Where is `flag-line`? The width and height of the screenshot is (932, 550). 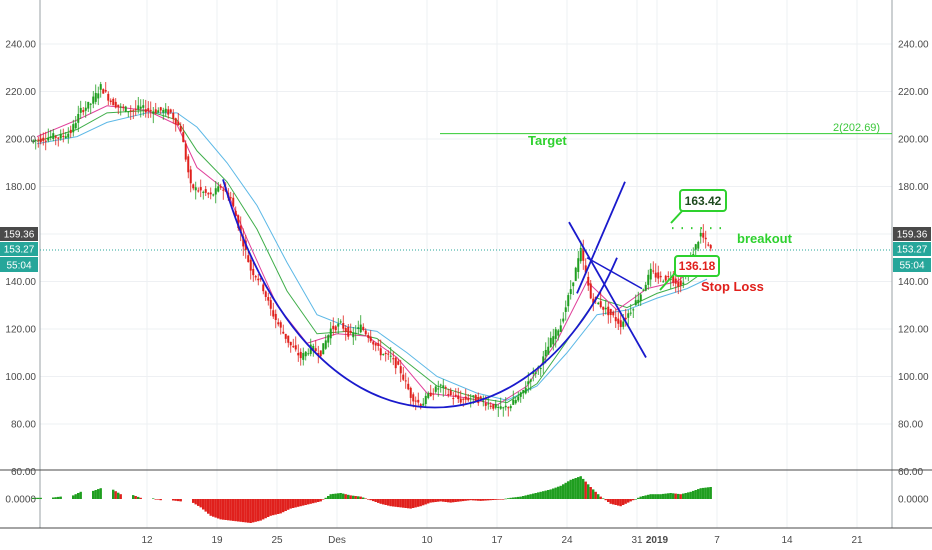 flag-line is located at coordinates (614, 273).